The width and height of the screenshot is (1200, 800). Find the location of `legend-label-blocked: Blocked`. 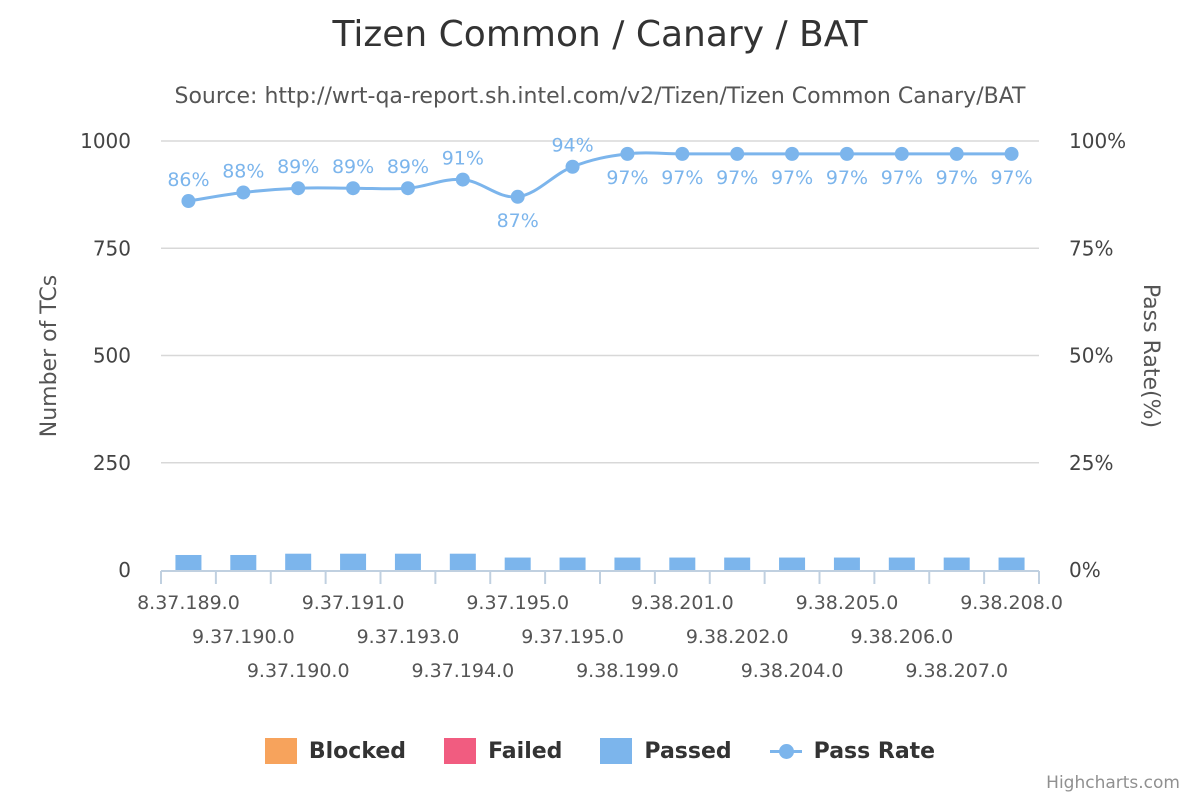

legend-label-blocked: Blocked is located at coordinates (357, 751).